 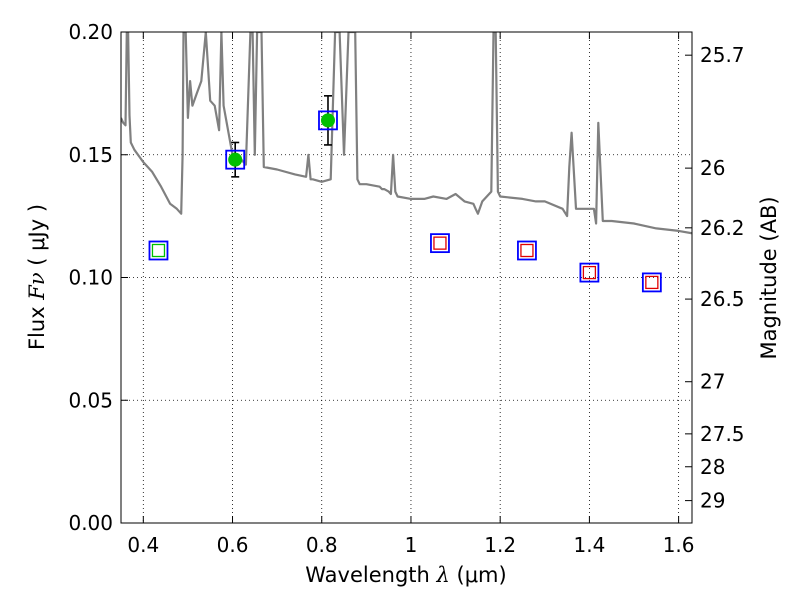 I want to click on y-tick-label: 0.00, so click(x=90, y=523).